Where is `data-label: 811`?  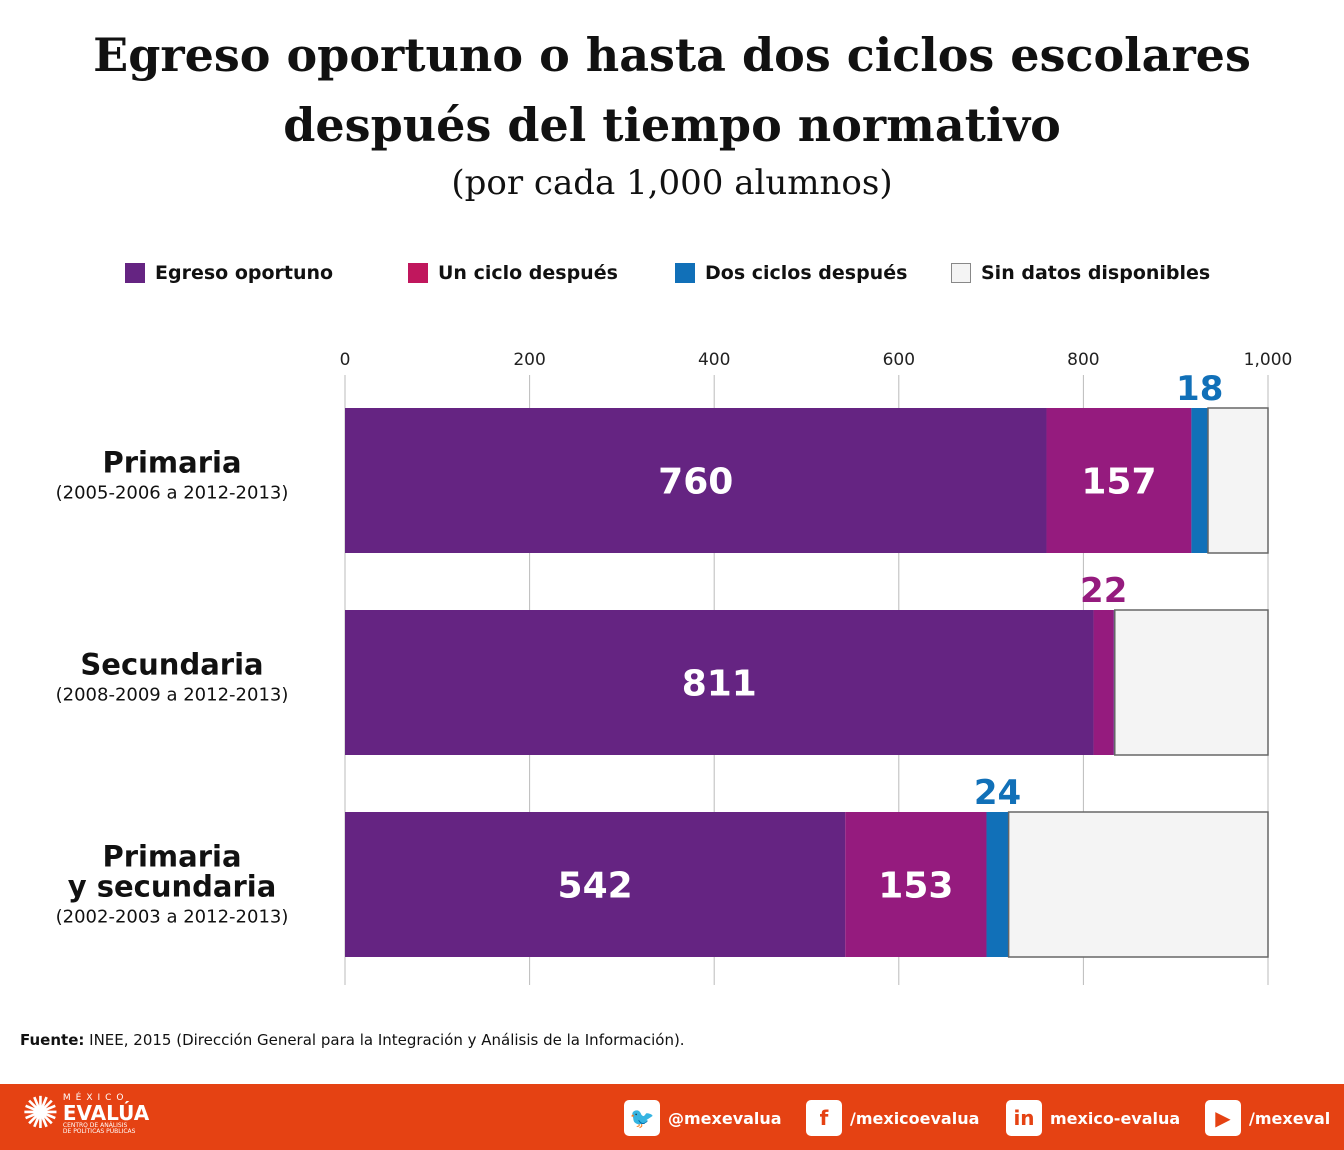
data-label: 811 is located at coordinates (719, 684).